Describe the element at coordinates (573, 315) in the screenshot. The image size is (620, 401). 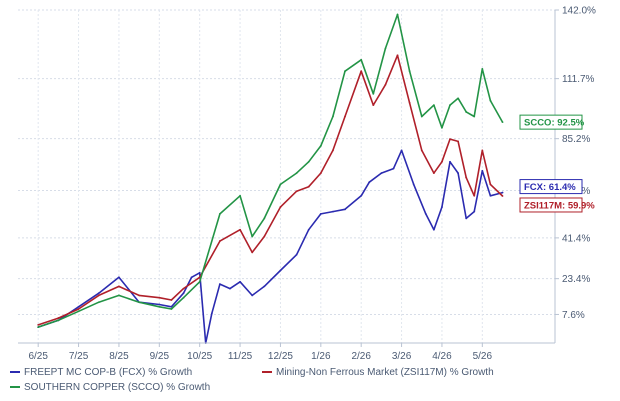
I see `y-tick-label: 7.6%` at that location.